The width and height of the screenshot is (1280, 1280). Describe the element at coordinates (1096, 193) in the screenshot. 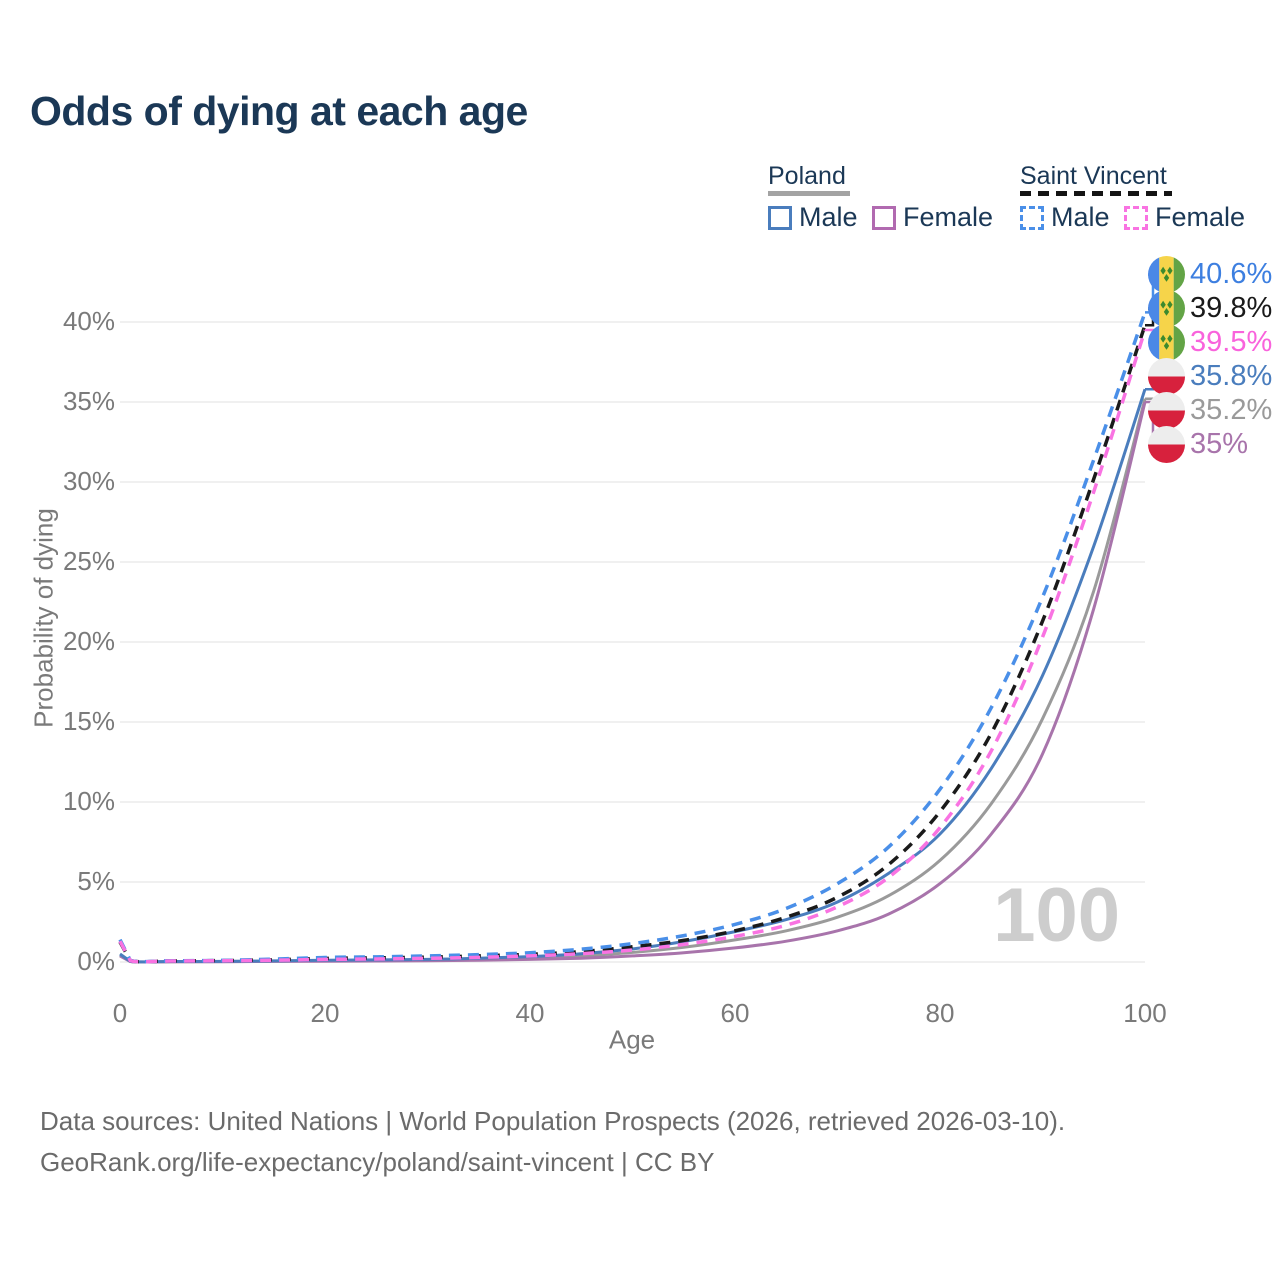

I see `legend-underline-dashed` at that location.